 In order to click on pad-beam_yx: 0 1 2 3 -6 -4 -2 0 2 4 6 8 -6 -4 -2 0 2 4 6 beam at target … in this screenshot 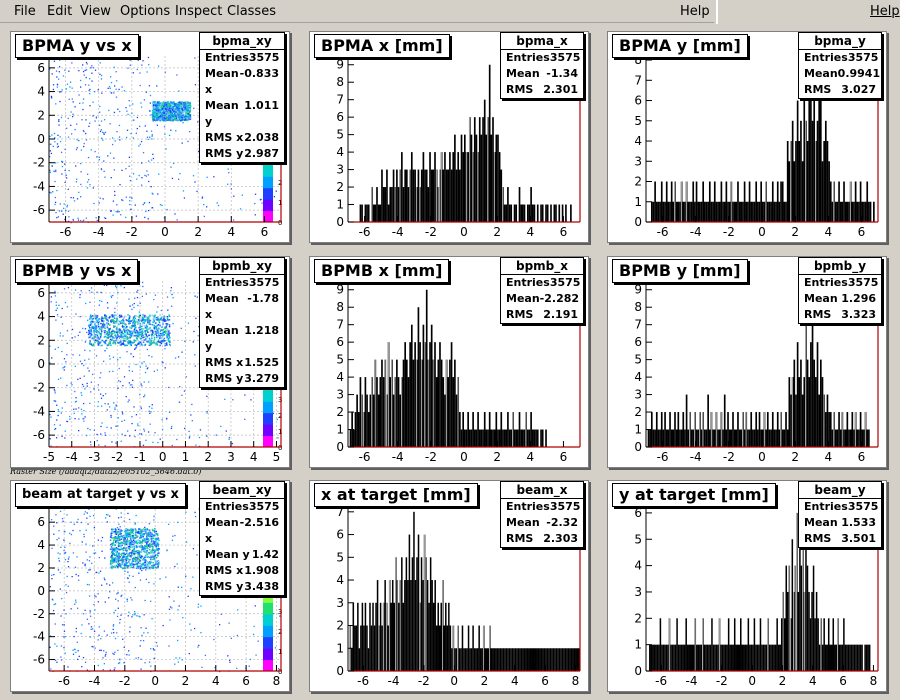, I will do `click(150, 586)`.